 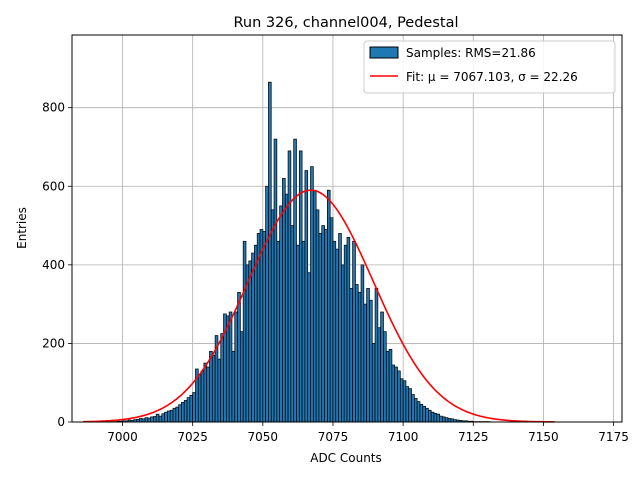 I want to click on x-tick-label: 7000, so click(x=122, y=437).